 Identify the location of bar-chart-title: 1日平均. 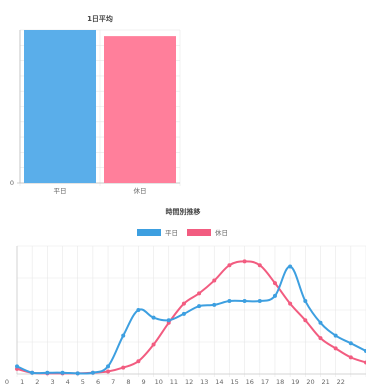
(100, 19).